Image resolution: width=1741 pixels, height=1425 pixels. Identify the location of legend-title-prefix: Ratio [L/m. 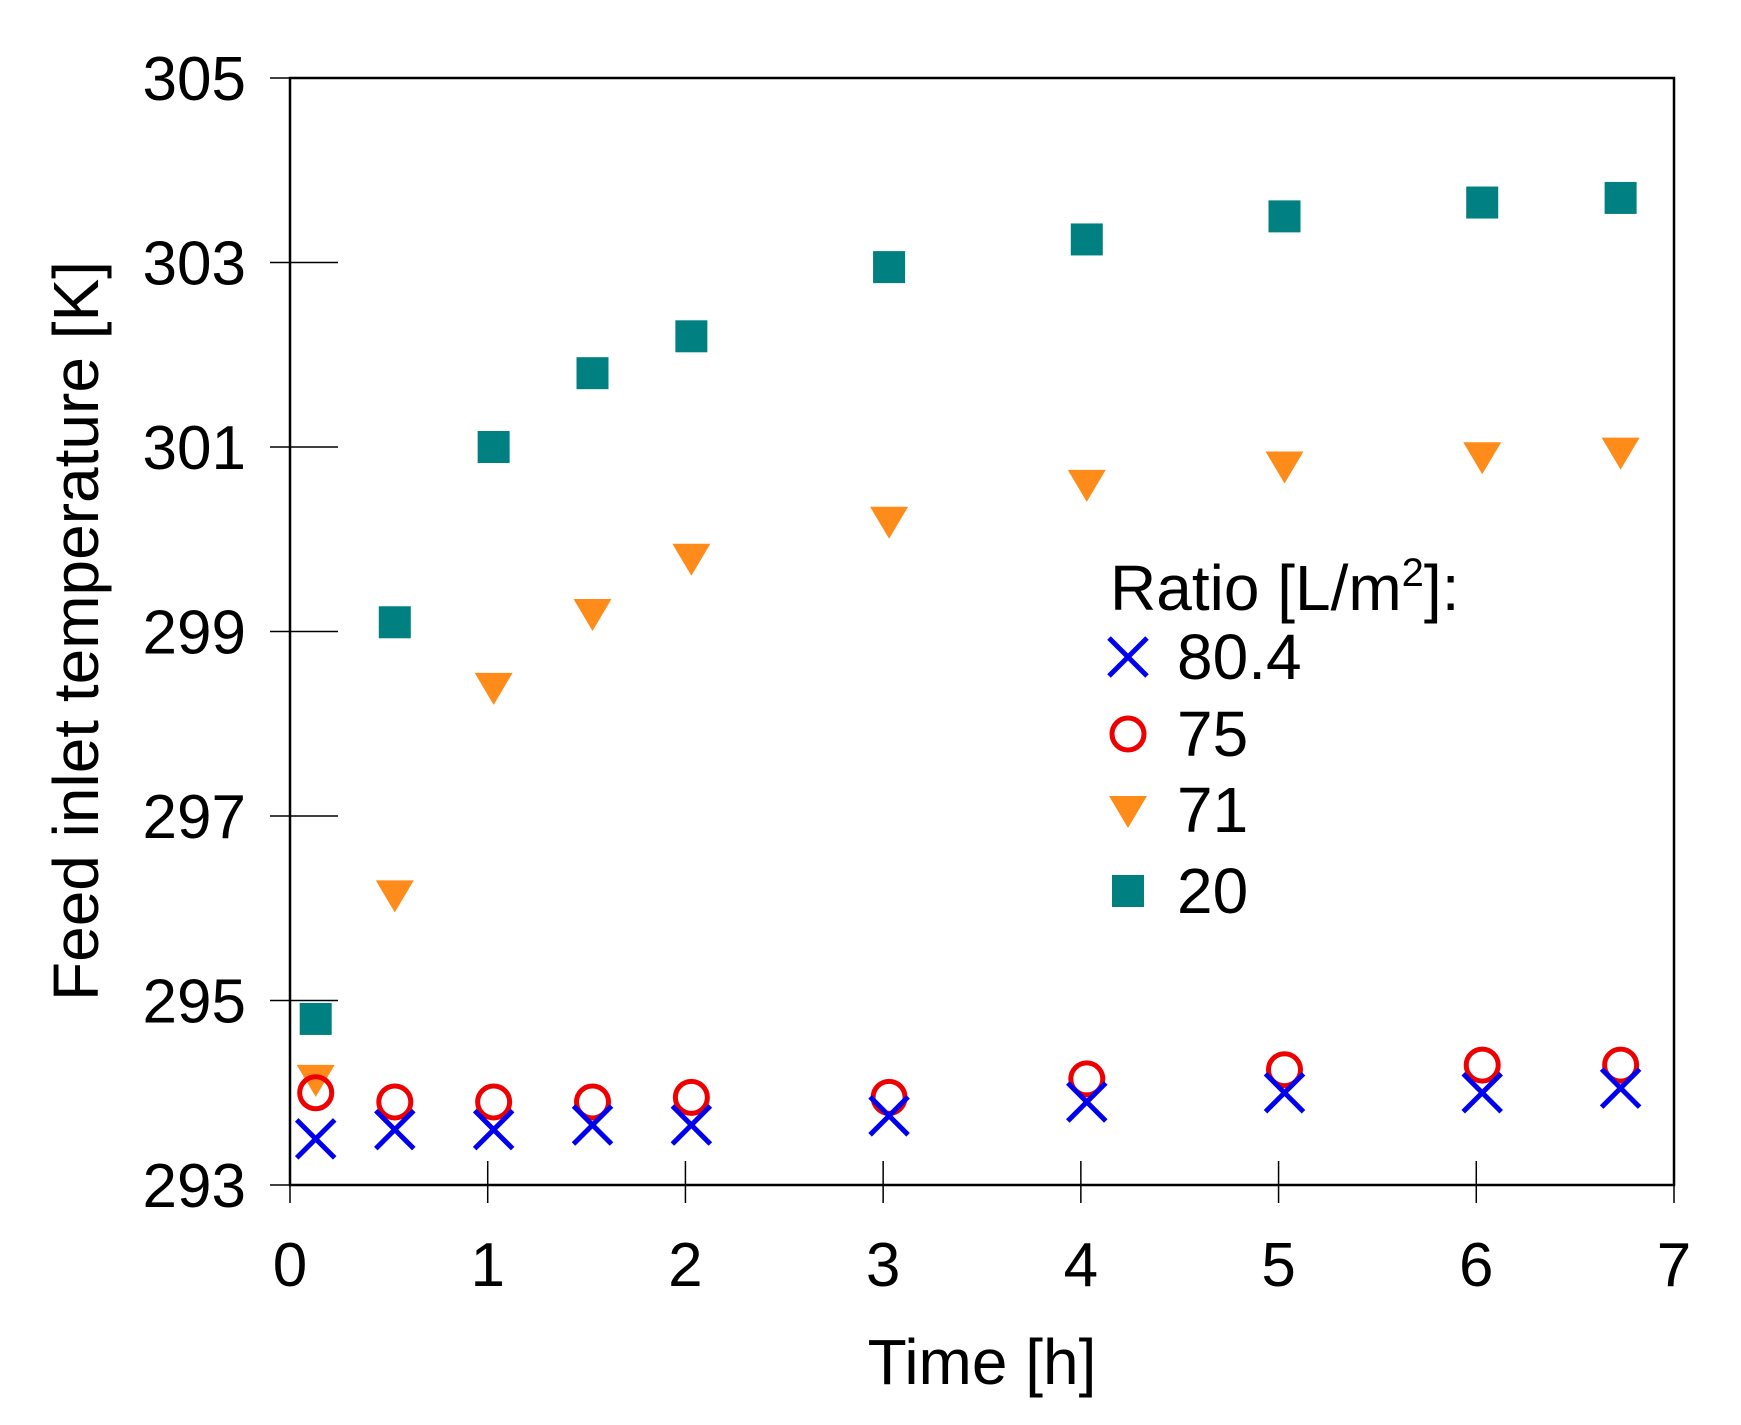
(1256, 588).